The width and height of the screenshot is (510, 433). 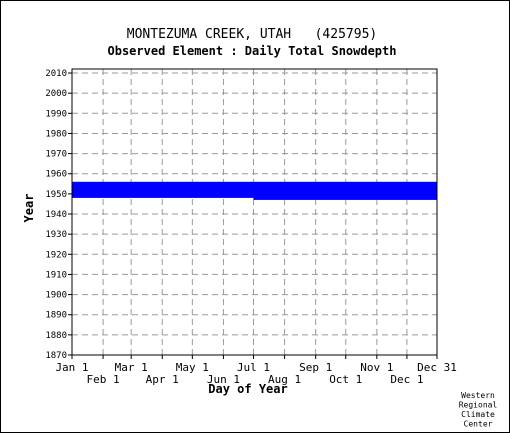 I want to click on y-tick-label: 1880, so click(x=56, y=336).